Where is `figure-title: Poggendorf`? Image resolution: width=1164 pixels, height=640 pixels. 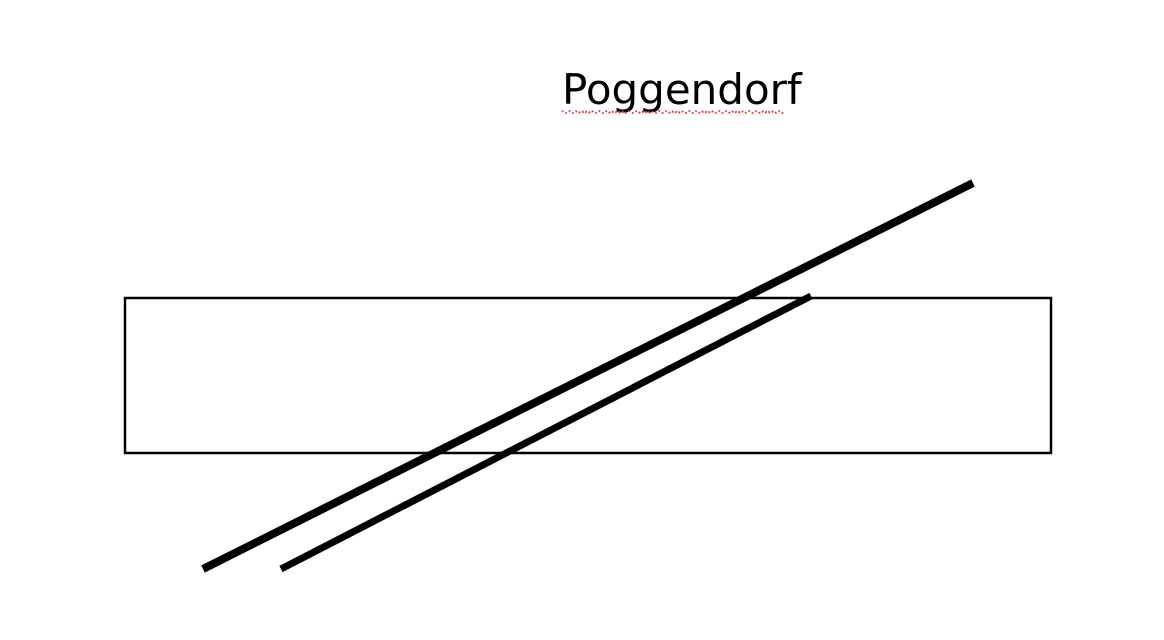
figure-title: Poggendorf is located at coordinates (682, 89).